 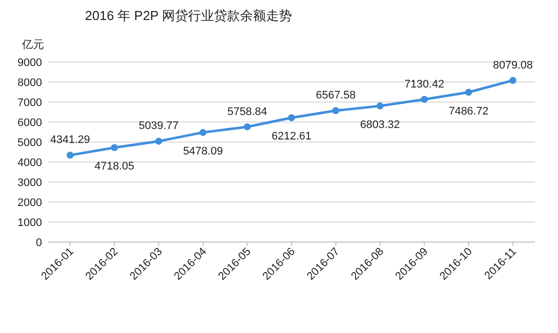 What do you see at coordinates (380, 124) in the screenshot?
I see `data-label: 6803.32` at bounding box center [380, 124].